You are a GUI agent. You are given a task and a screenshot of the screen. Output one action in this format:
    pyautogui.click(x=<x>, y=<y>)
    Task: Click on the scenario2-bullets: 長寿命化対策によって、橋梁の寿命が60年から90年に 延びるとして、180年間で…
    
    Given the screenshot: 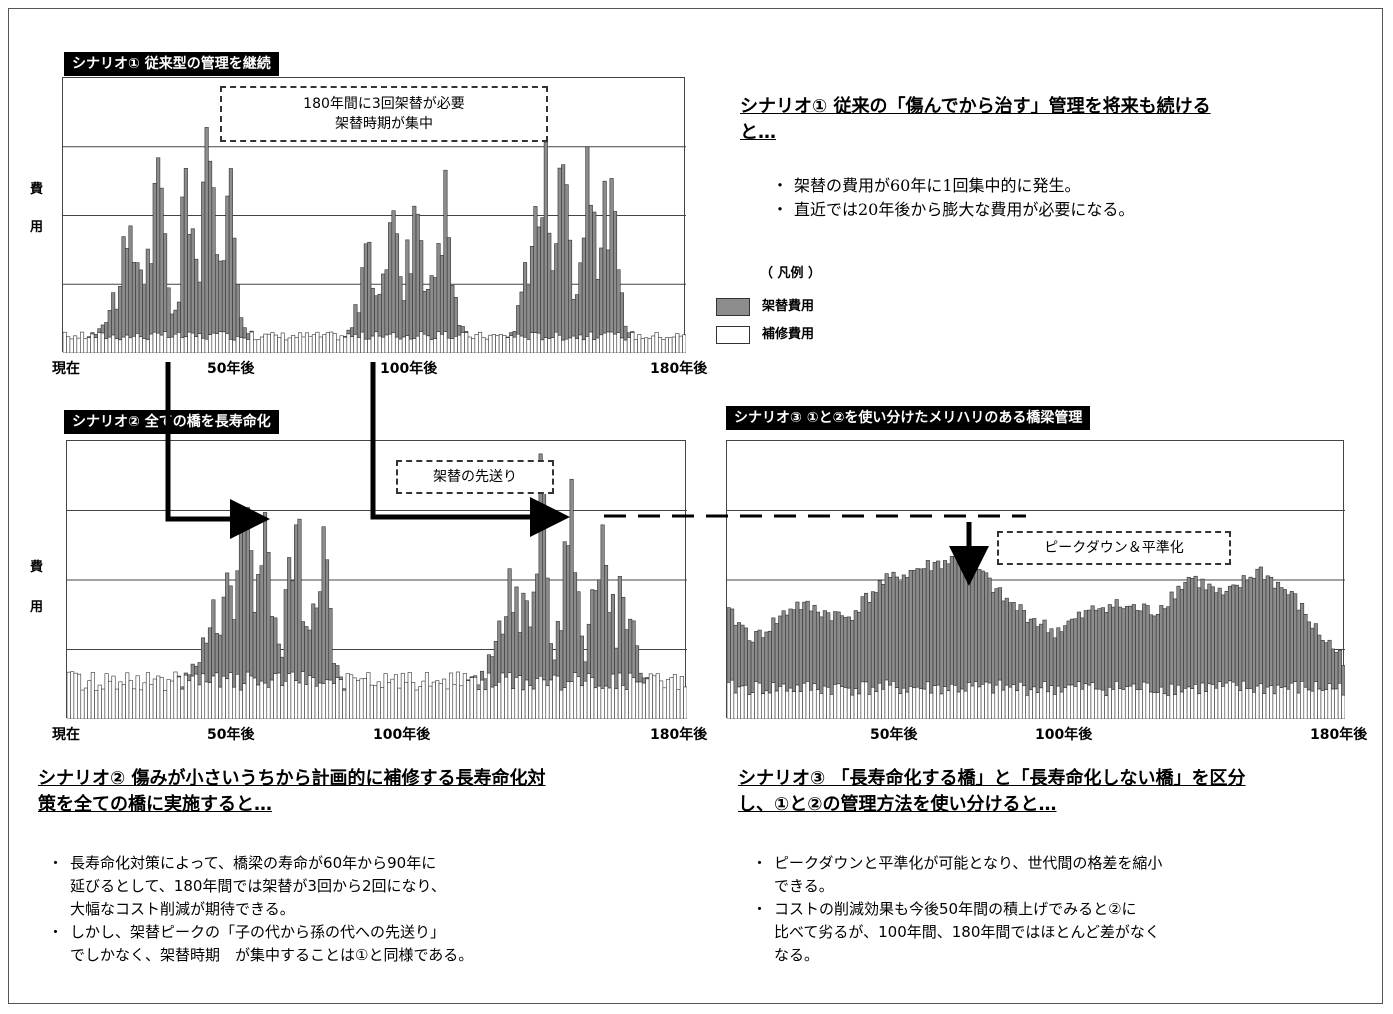 What is the action you would take?
    pyautogui.click(x=368, y=909)
    